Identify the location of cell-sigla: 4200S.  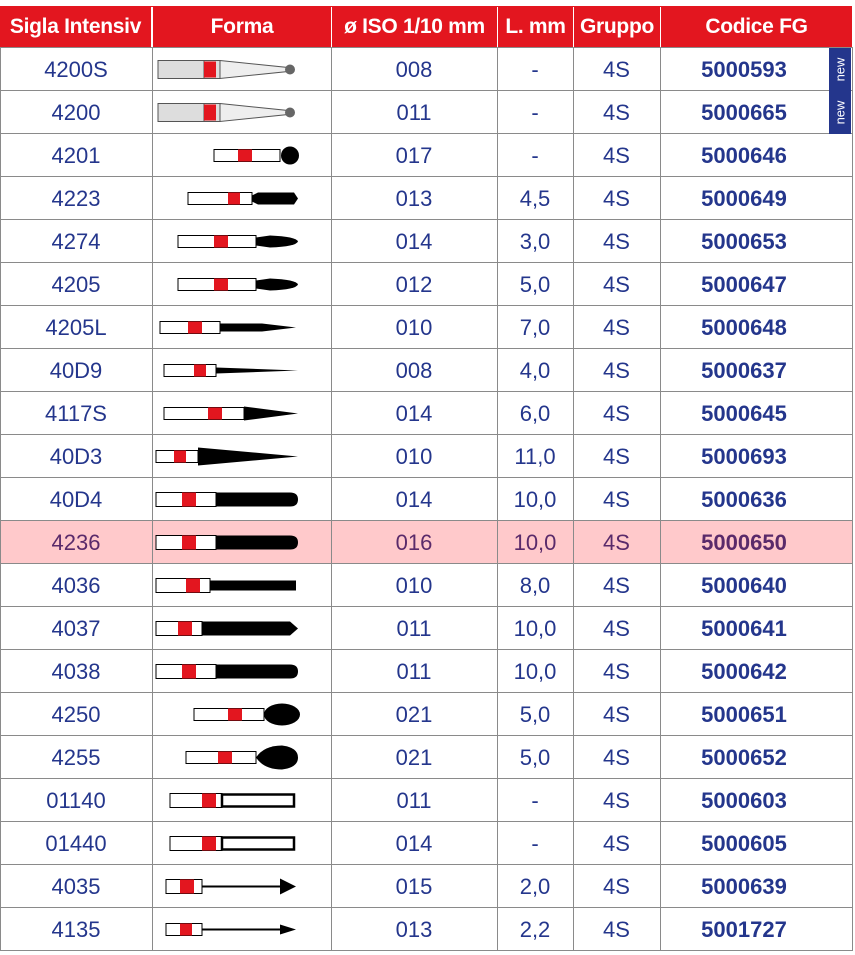
(76, 69).